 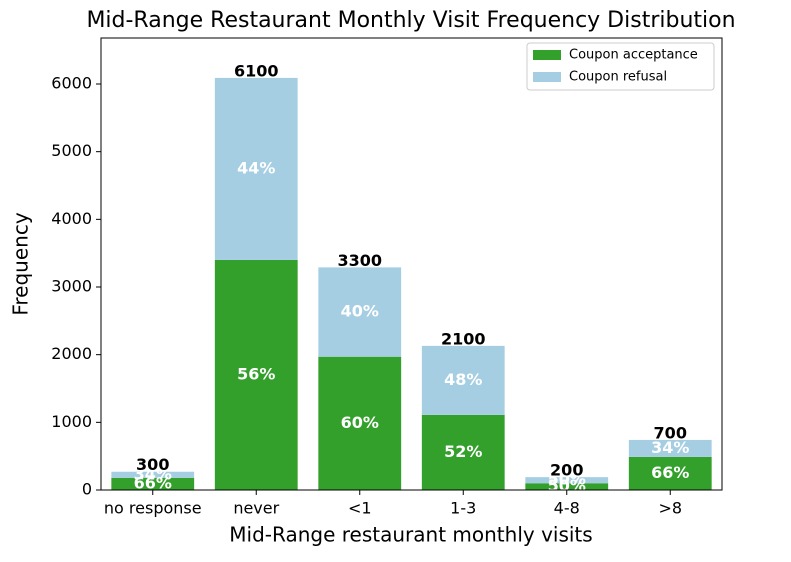 What do you see at coordinates (633, 55) in the screenshot?
I see `legend-label: Coupon acceptance` at bounding box center [633, 55].